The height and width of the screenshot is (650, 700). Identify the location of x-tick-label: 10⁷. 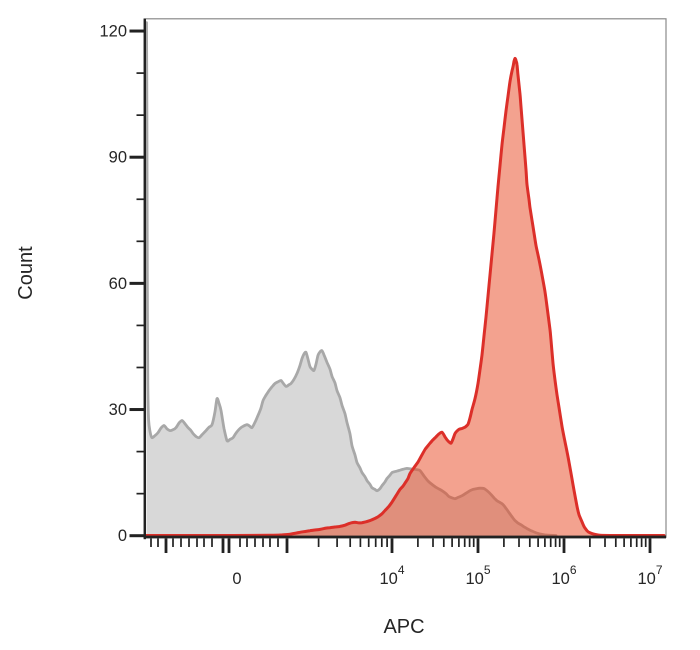
(649, 575).